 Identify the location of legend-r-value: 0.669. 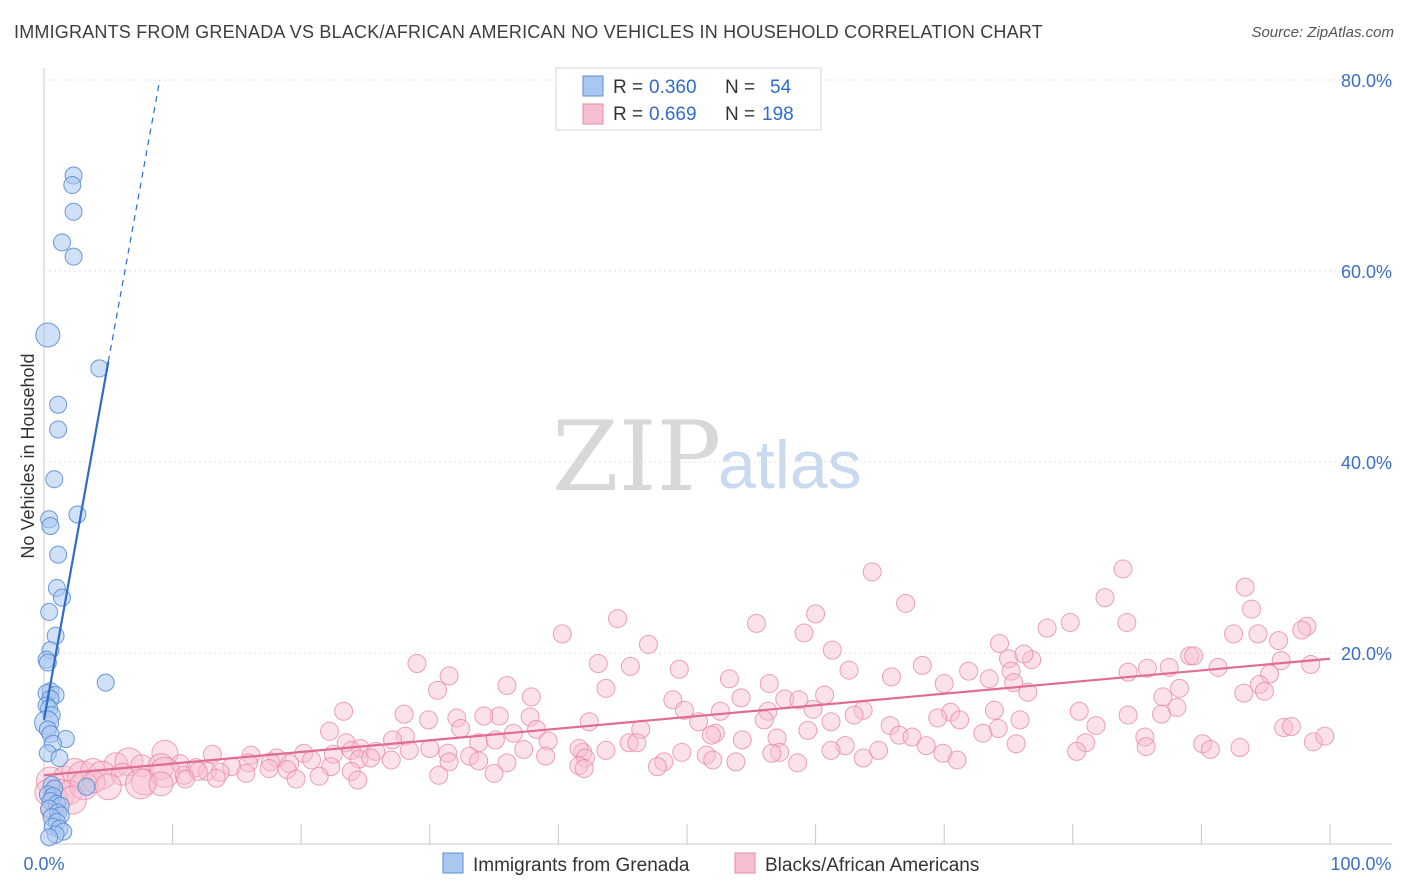
(673, 114).